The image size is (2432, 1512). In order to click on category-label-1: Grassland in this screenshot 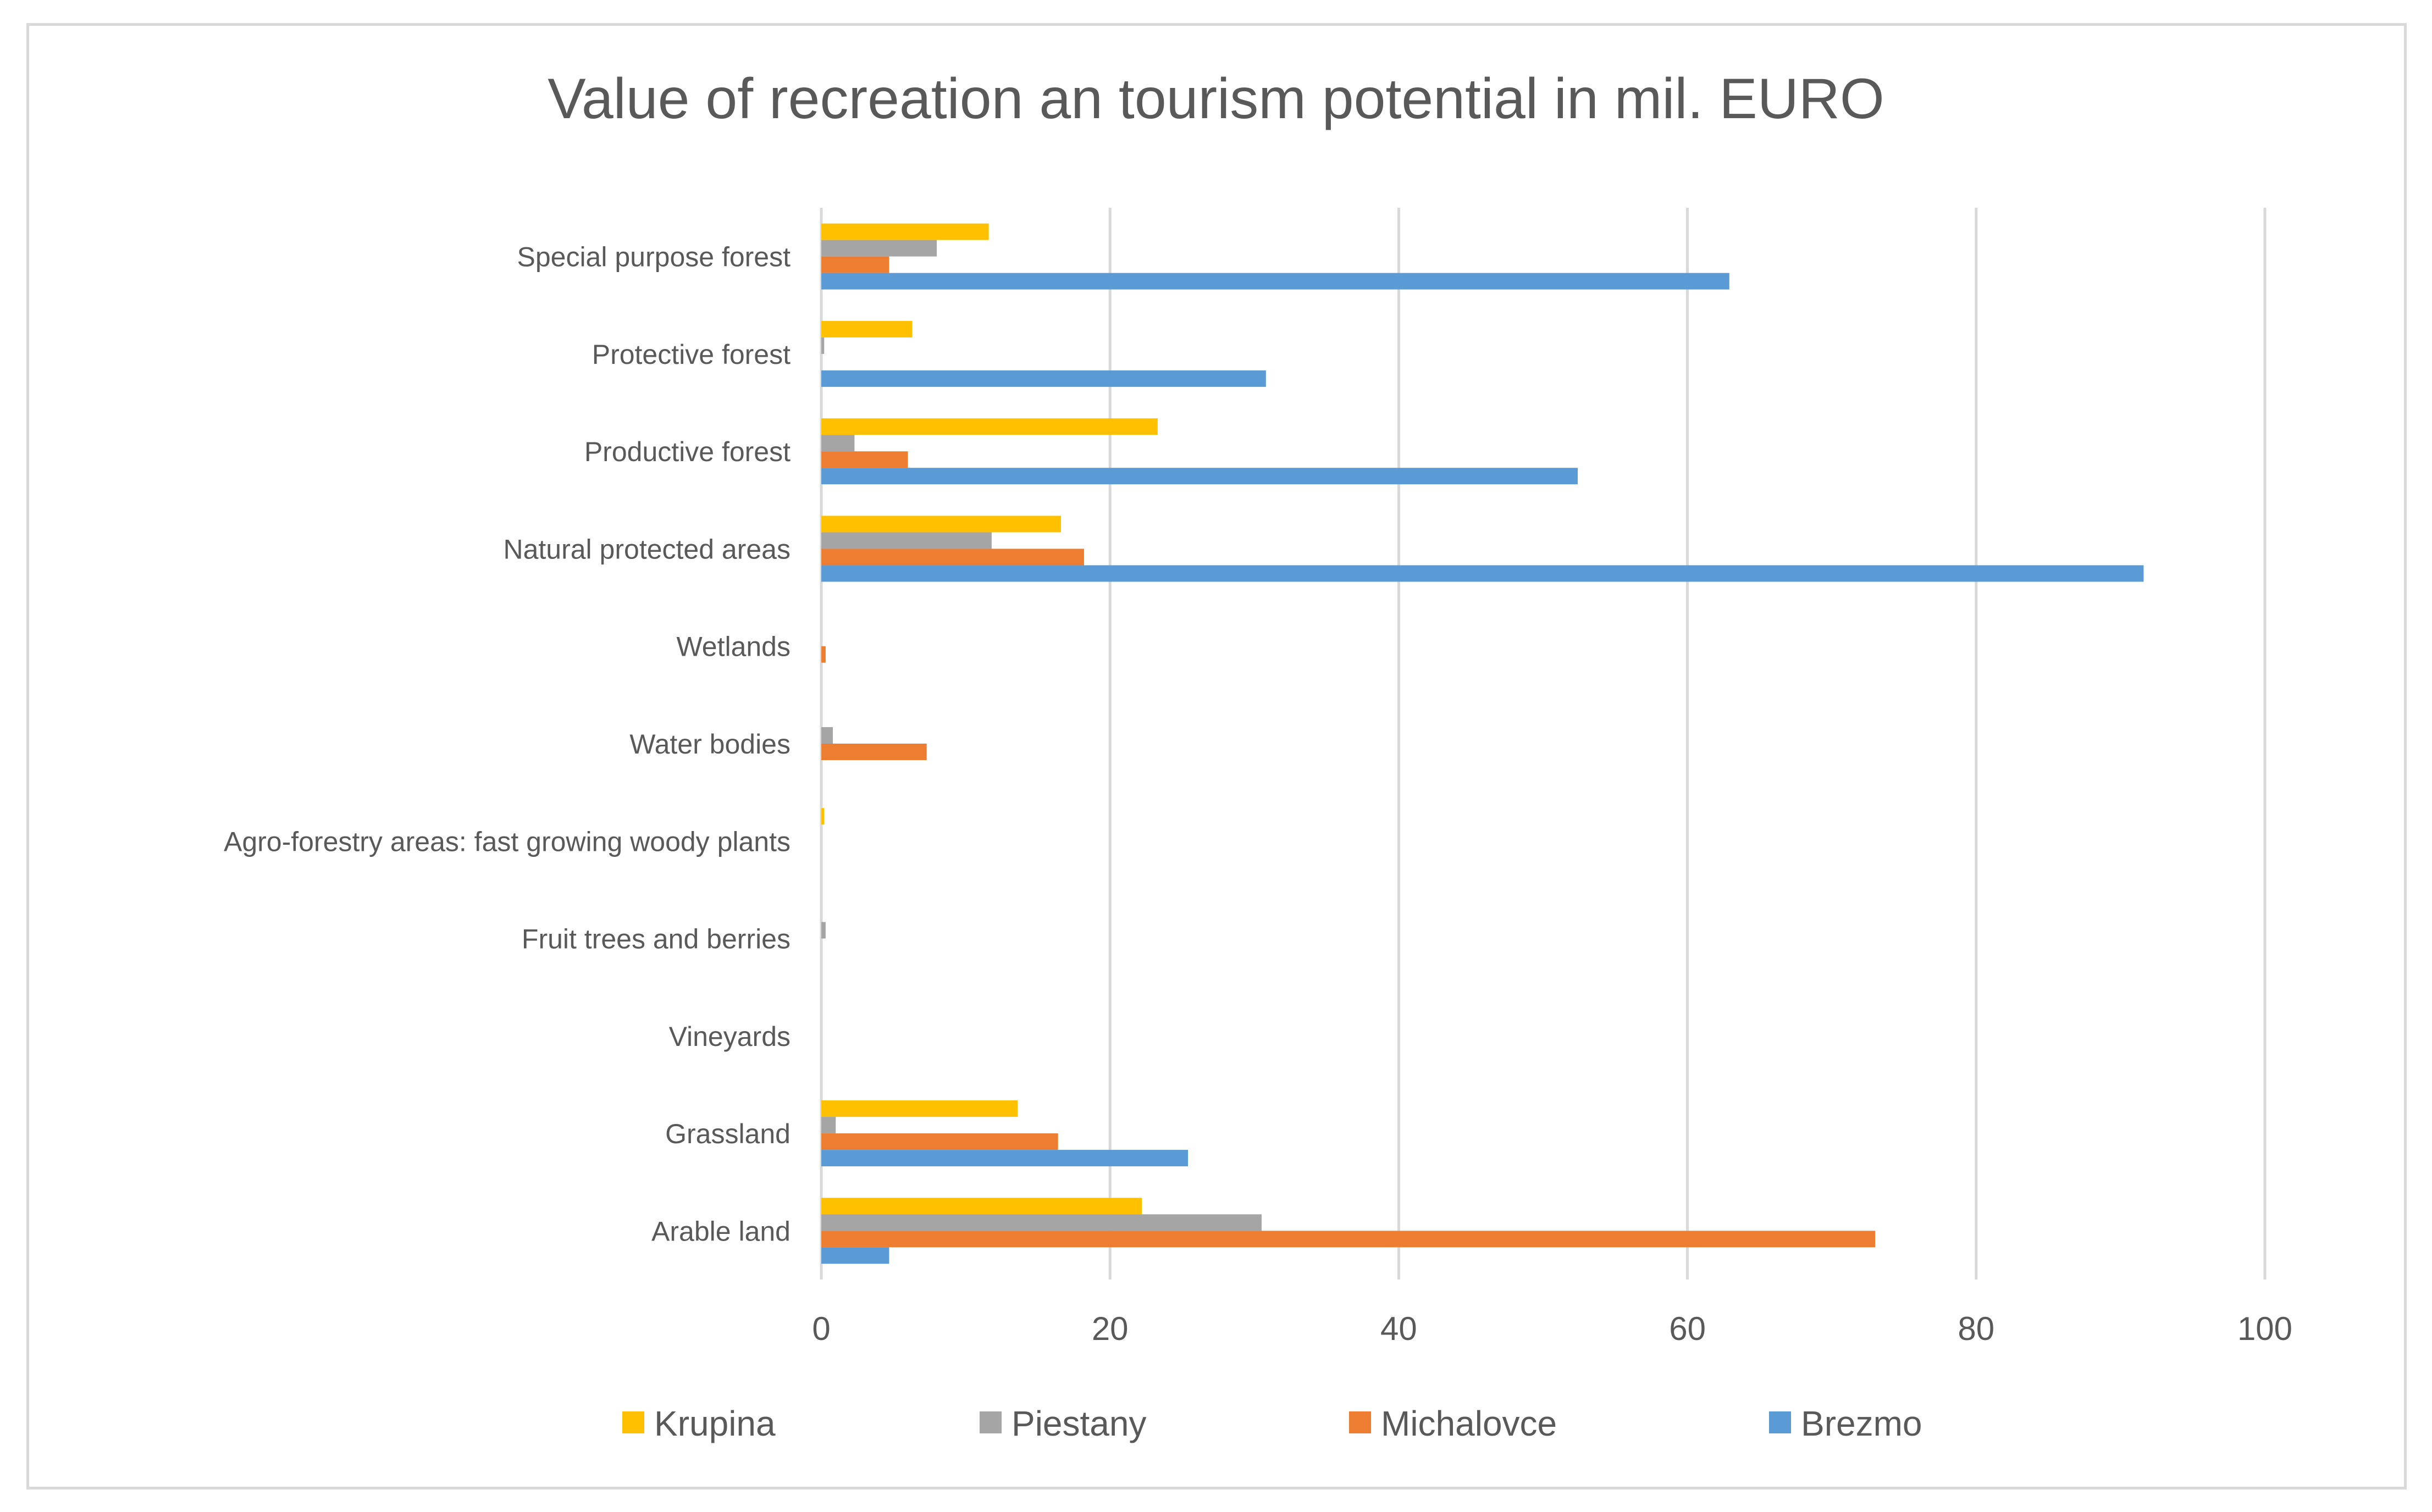, I will do `click(728, 1133)`.